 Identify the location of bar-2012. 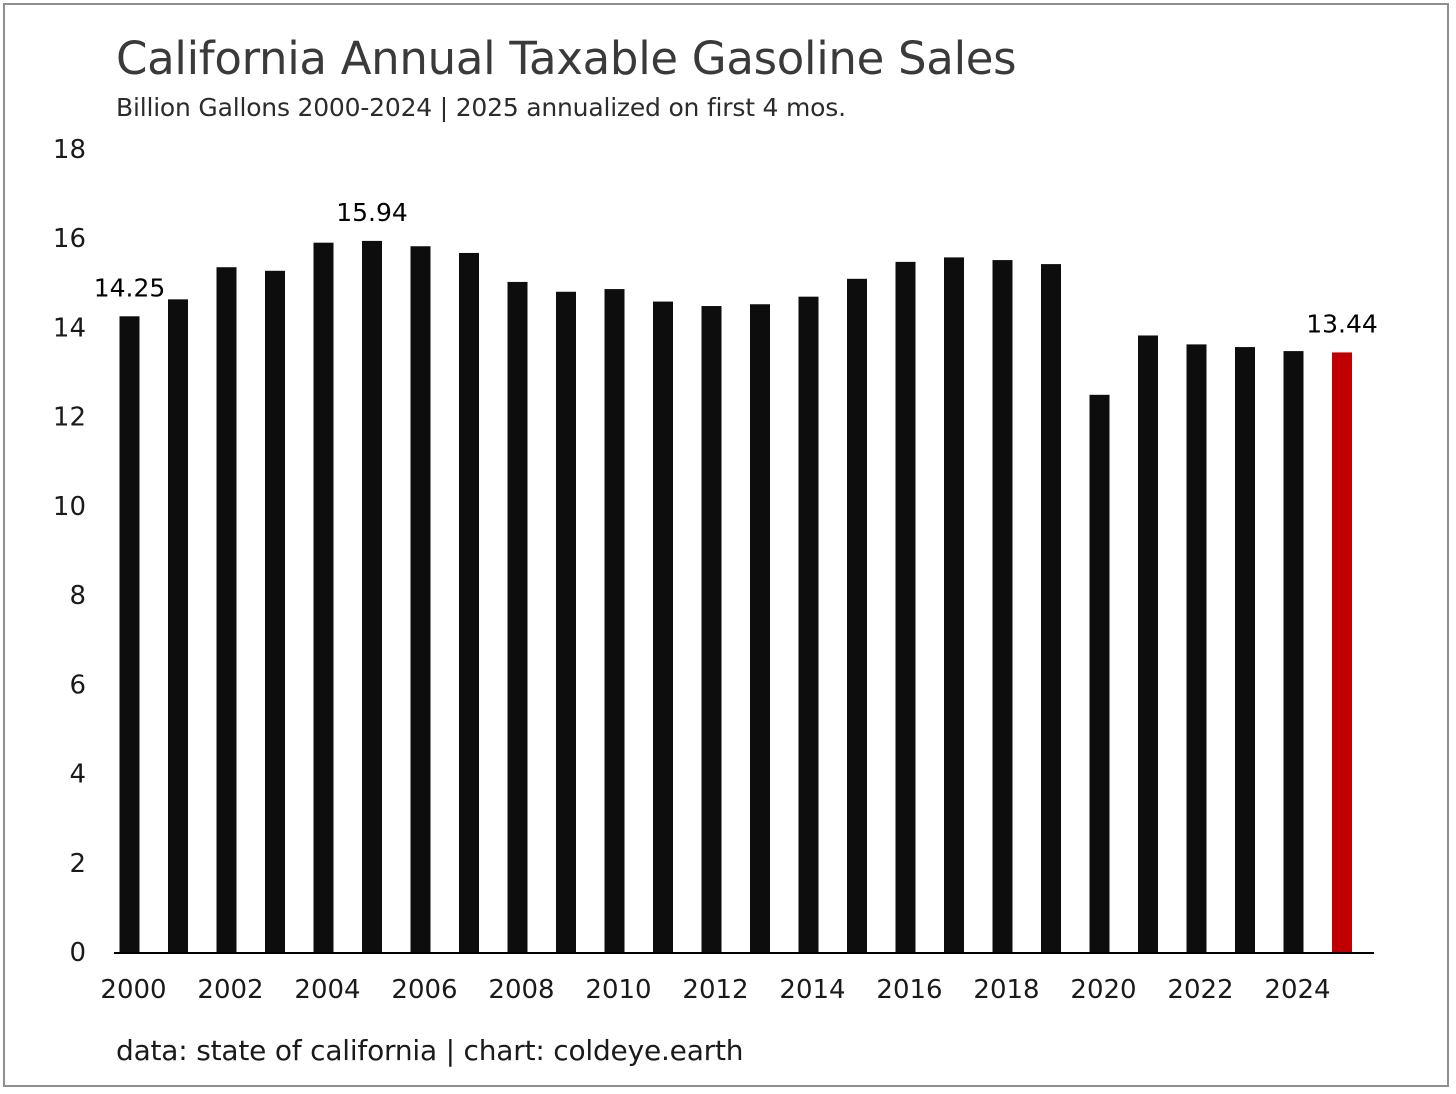
(711, 629).